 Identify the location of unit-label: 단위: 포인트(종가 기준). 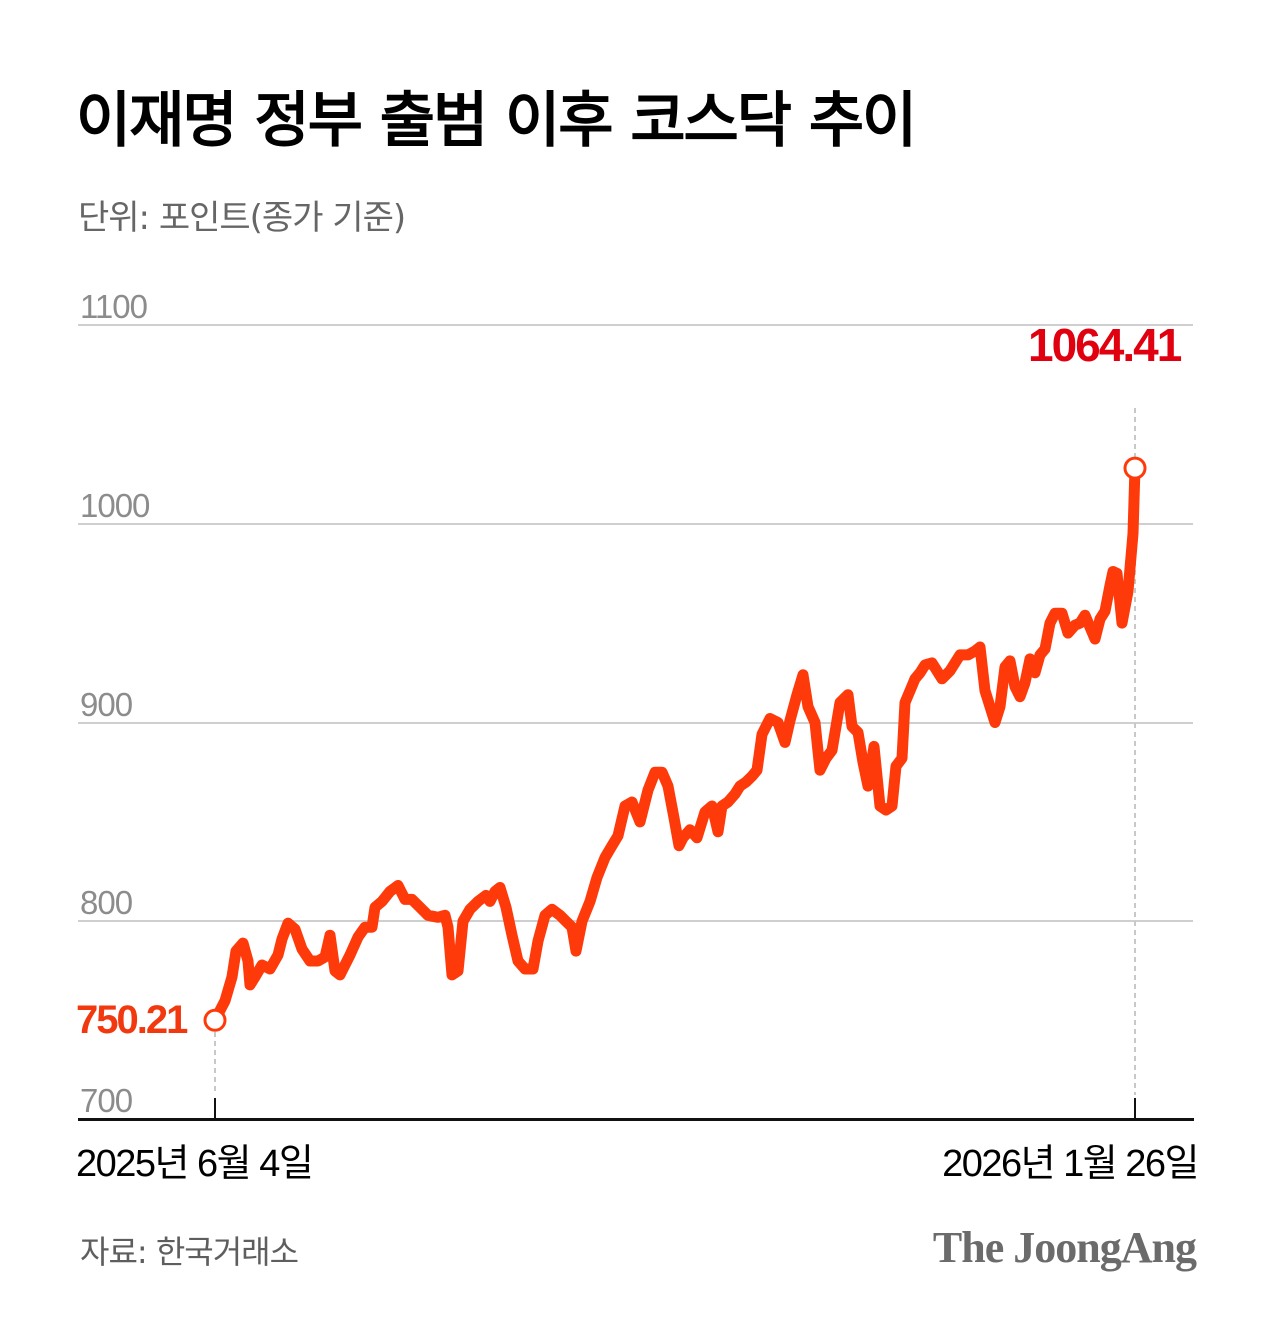
(242, 218).